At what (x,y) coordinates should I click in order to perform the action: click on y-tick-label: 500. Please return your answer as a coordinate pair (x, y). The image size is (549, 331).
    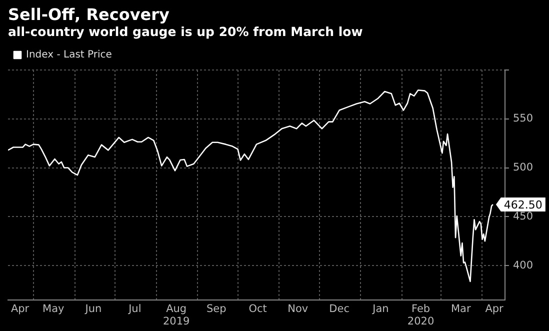
    Looking at the image, I should click on (523, 168).